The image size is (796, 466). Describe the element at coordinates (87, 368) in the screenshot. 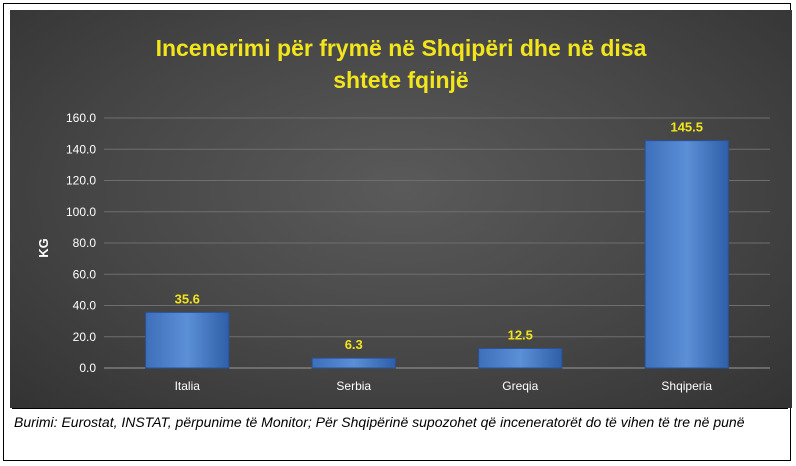

I see `y-tick-label: 0.0` at that location.